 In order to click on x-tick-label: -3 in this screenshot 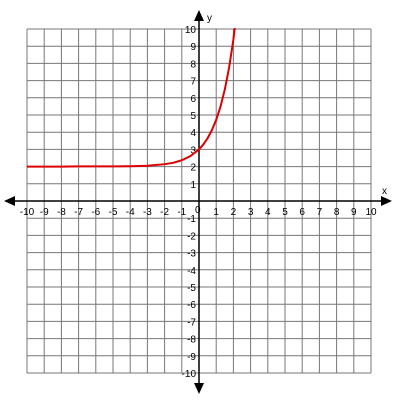, I will do `click(147, 212)`.